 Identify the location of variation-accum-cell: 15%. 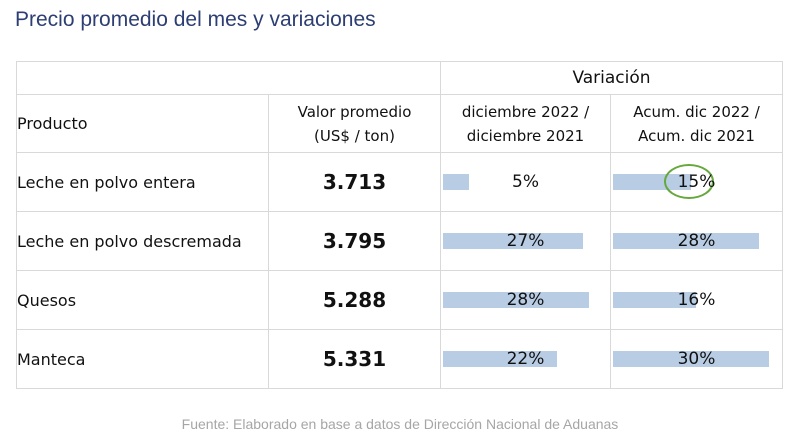
(696, 182).